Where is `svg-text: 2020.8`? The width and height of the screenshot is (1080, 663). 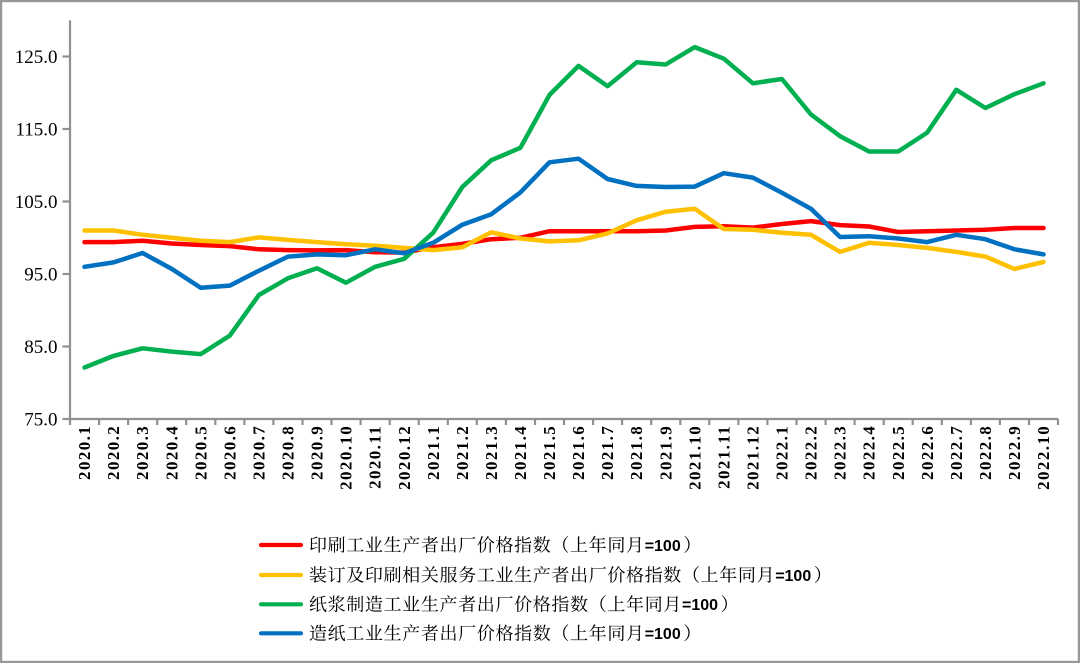 svg-text: 2020.8 is located at coordinates (288, 452).